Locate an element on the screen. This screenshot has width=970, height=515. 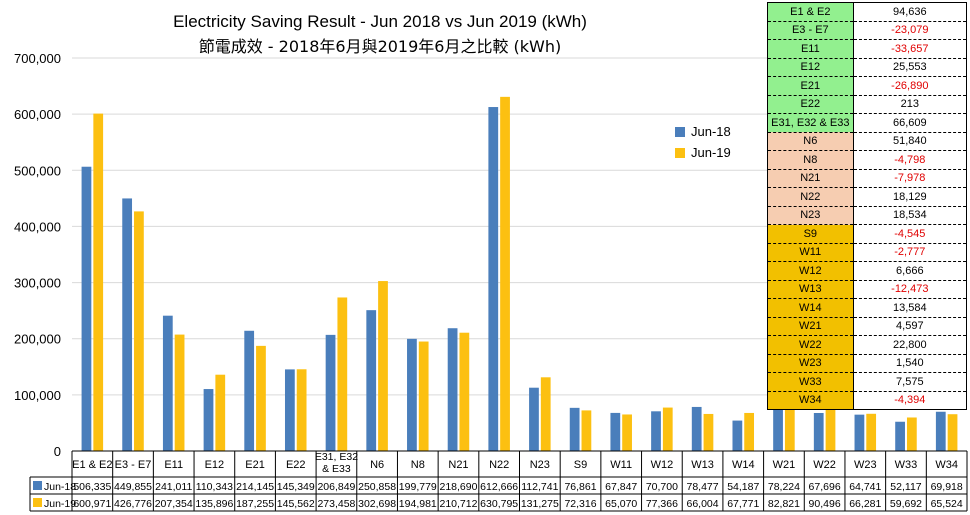
x-tick-label: N8 is located at coordinates (418, 465).